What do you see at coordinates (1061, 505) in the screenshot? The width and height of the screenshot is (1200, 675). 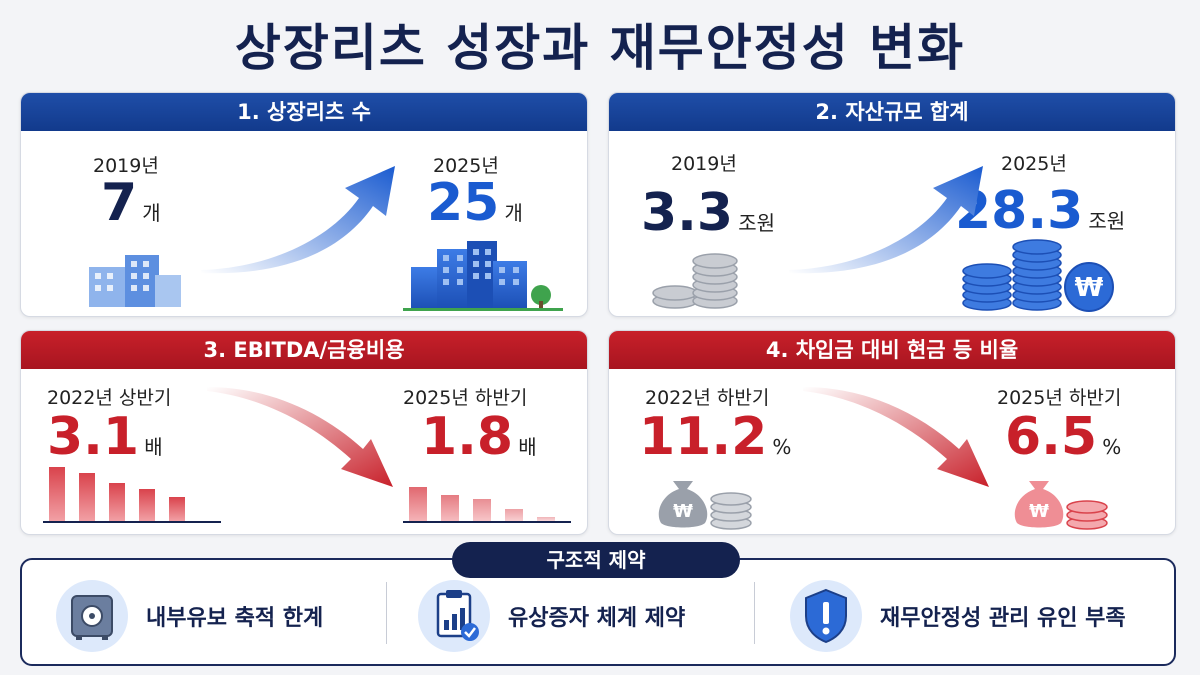 I see `money-bag-red-icon: ₩` at bounding box center [1061, 505].